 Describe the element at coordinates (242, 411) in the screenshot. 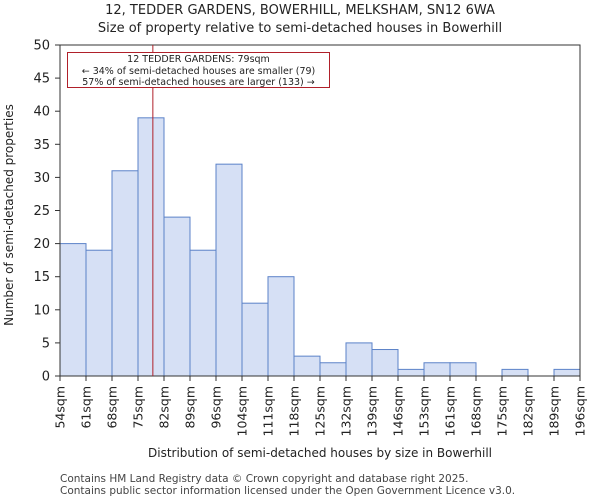

I see `x-tick-label: 104sqm` at that location.